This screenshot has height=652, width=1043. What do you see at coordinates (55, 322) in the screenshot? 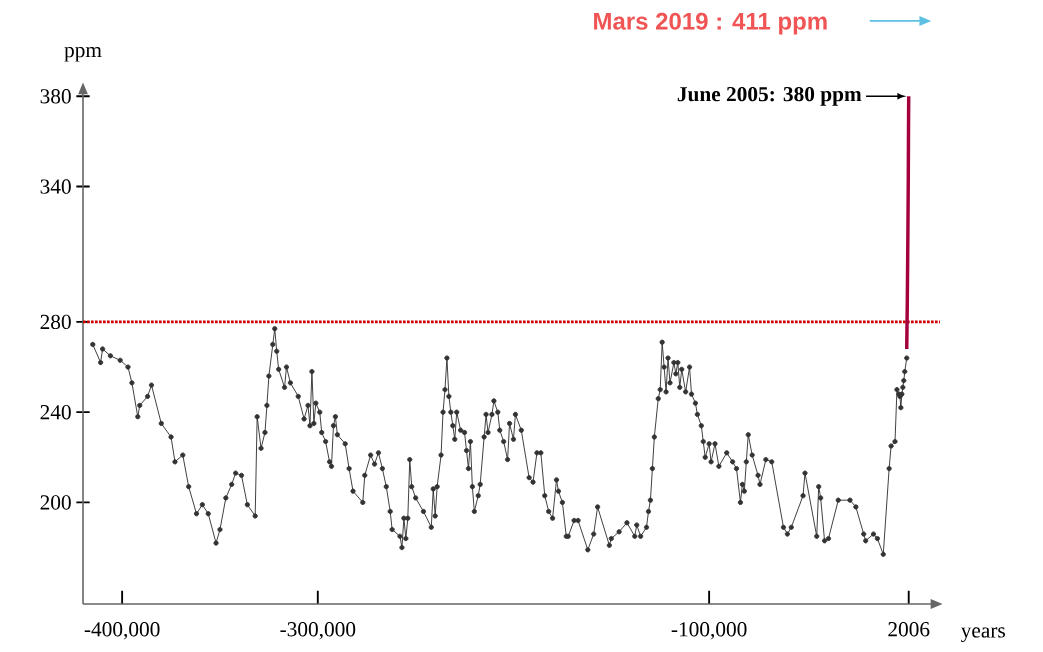
I see `y-tick-label: 280` at bounding box center [55, 322].